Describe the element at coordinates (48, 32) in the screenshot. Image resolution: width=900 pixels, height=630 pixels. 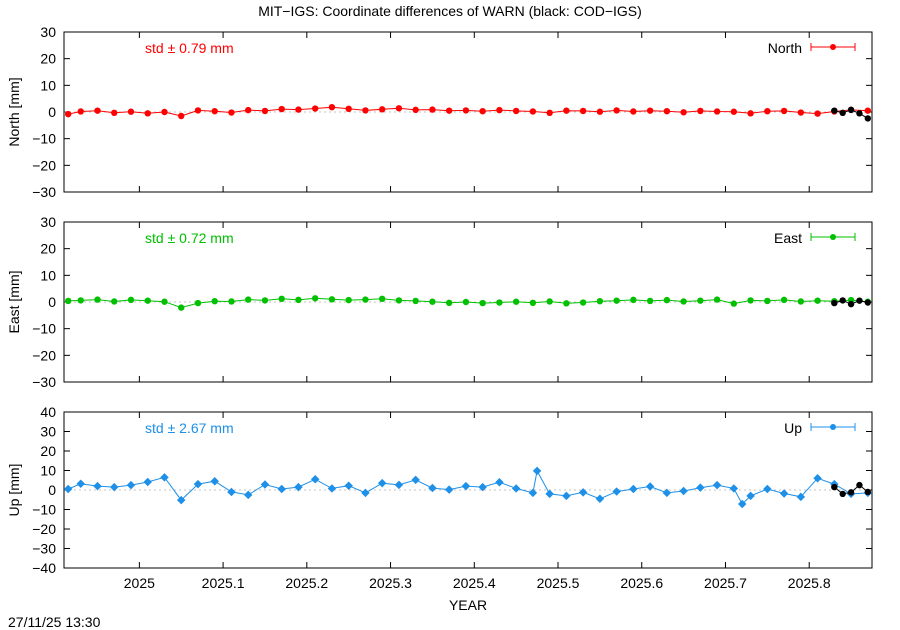
I see `y-tick-label: 30` at that location.